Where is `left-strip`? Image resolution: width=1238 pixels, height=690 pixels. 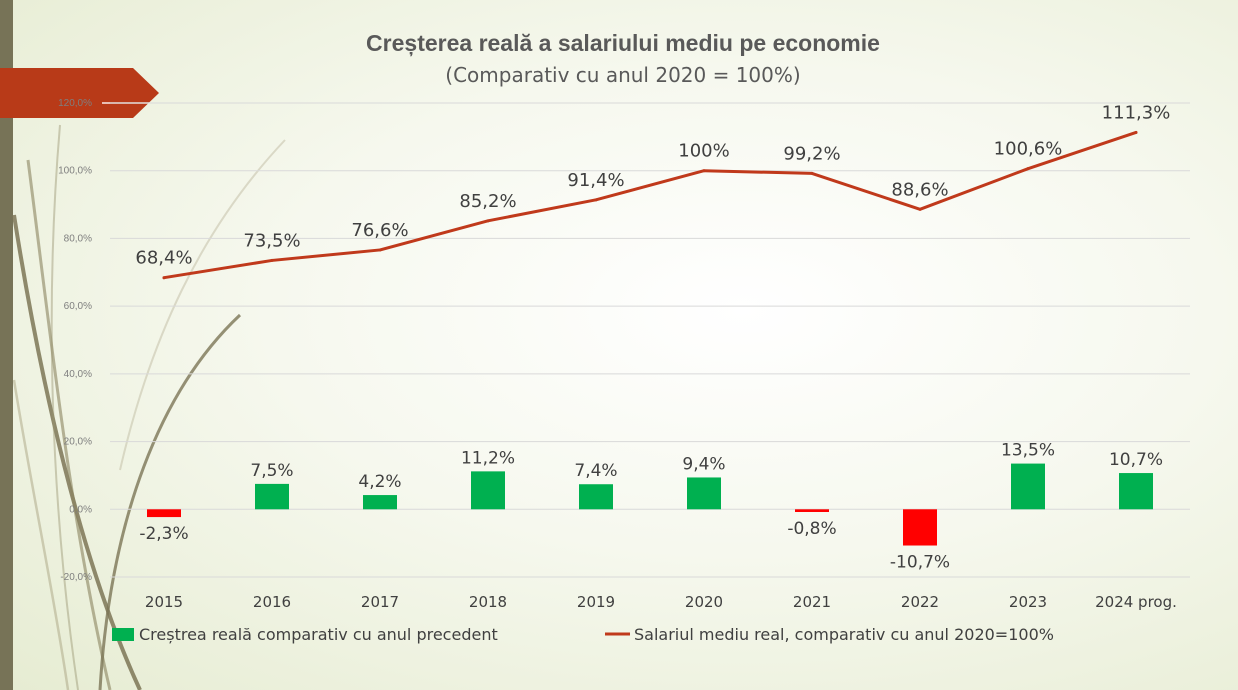 left-strip is located at coordinates (6, 345).